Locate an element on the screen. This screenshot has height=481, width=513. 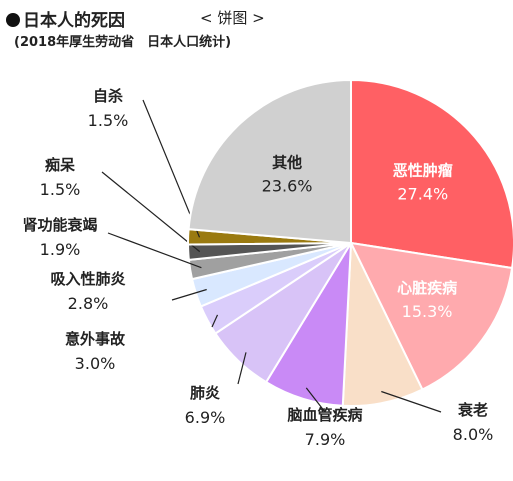
slice-label-3: 脑血管疾病 is located at coordinates (324, 415).